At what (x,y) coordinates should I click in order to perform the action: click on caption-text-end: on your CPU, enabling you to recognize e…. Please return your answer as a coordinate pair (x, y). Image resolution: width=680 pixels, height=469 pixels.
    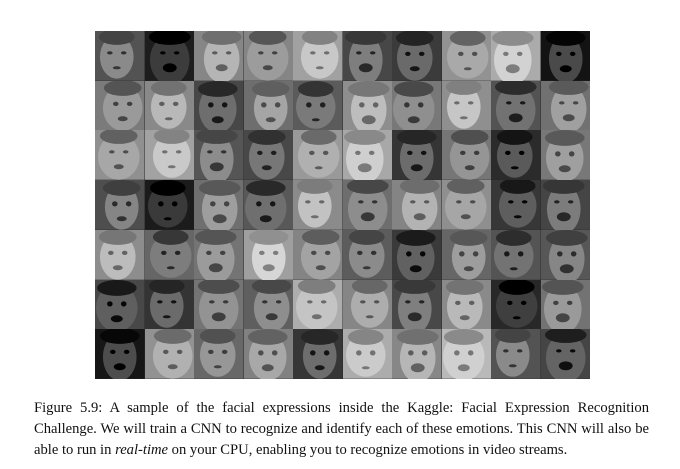
    Looking at the image, I should click on (368, 450).